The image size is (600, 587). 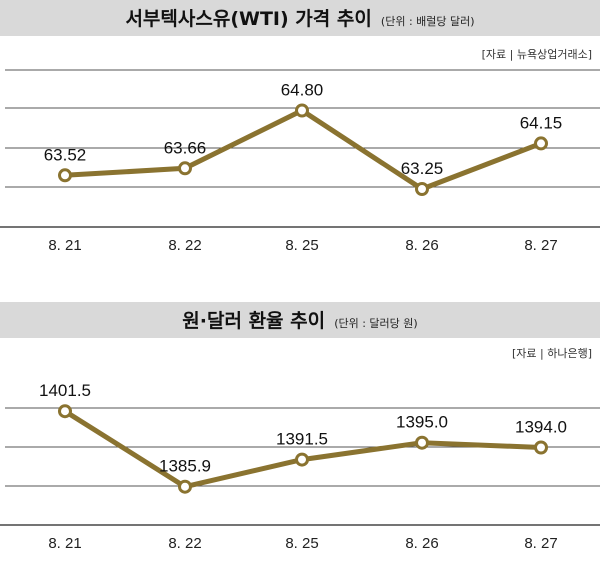 What do you see at coordinates (540, 543) in the screenshot?
I see `krw-x-tick-5: 8. 27` at bounding box center [540, 543].